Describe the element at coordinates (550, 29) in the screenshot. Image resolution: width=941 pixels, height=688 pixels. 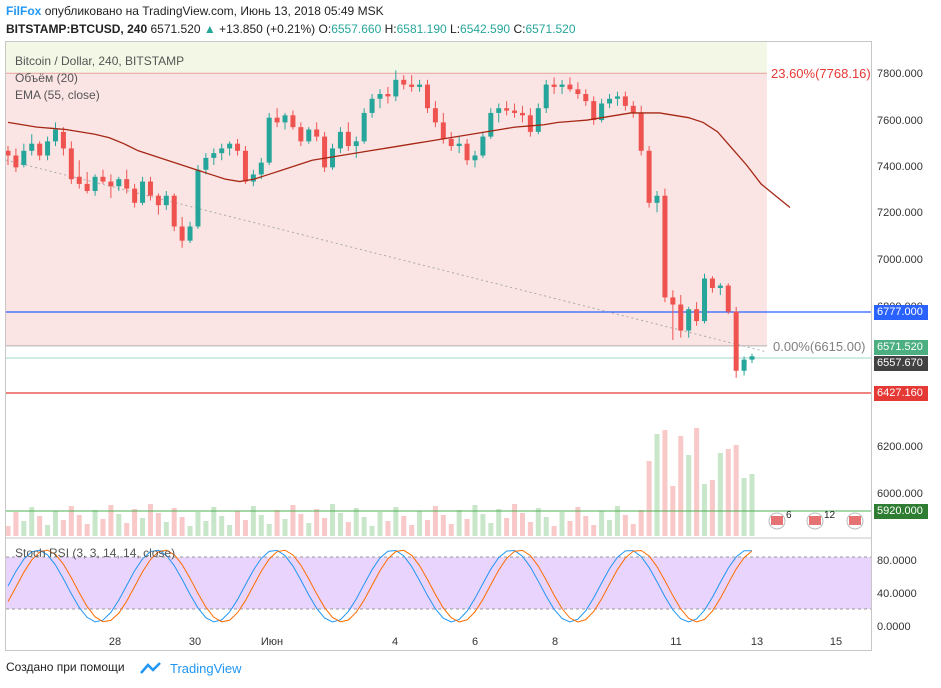
I see `close-value: 6571.520` at that location.